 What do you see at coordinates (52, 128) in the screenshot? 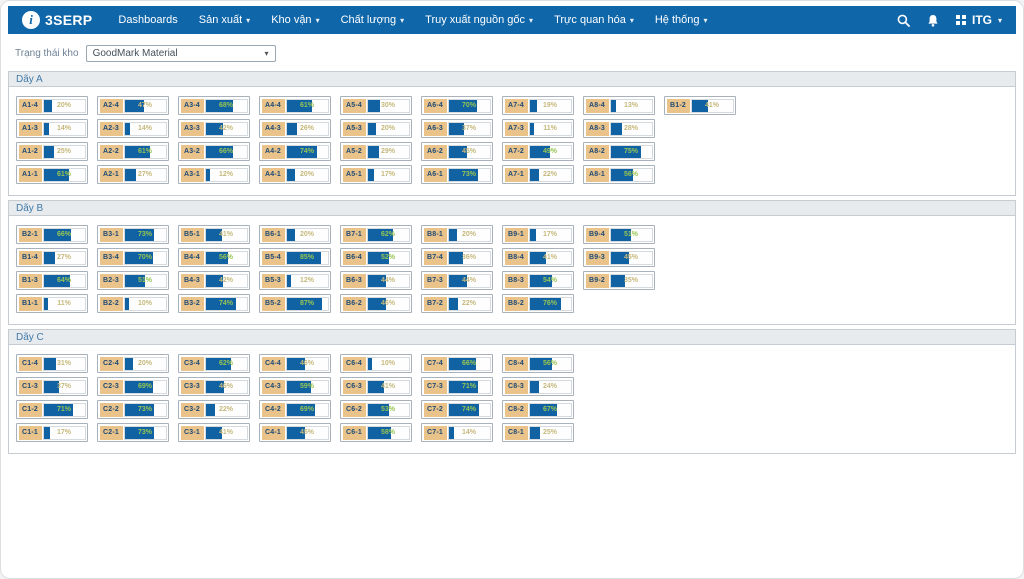
I see `slot-cell: A1-3 14%` at bounding box center [52, 128].